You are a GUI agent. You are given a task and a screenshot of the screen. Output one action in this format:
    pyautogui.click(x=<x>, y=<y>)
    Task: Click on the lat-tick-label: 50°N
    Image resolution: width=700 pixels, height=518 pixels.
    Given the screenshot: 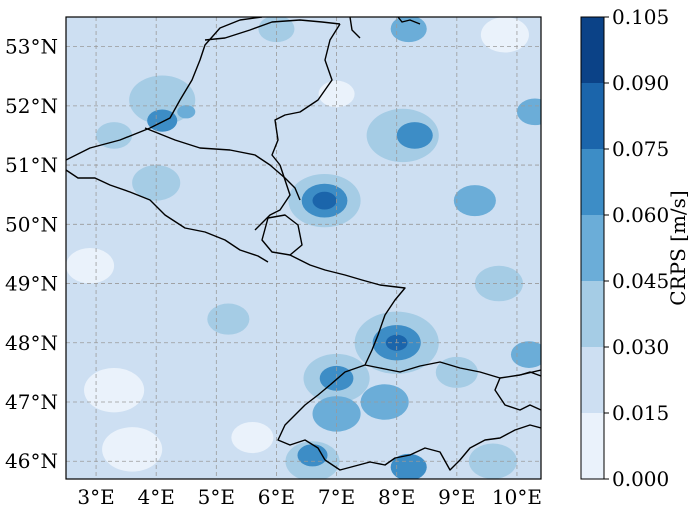 What is the action you would take?
    pyautogui.click(x=31, y=224)
    